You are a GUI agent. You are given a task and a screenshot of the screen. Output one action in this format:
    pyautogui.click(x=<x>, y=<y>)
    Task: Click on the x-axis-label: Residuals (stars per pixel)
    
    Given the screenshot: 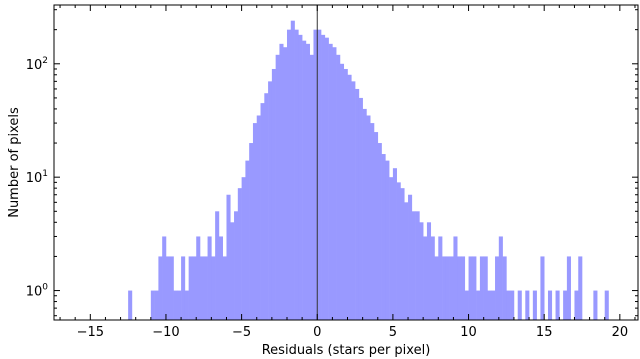 What is the action you would take?
    pyautogui.click(x=346, y=350)
    